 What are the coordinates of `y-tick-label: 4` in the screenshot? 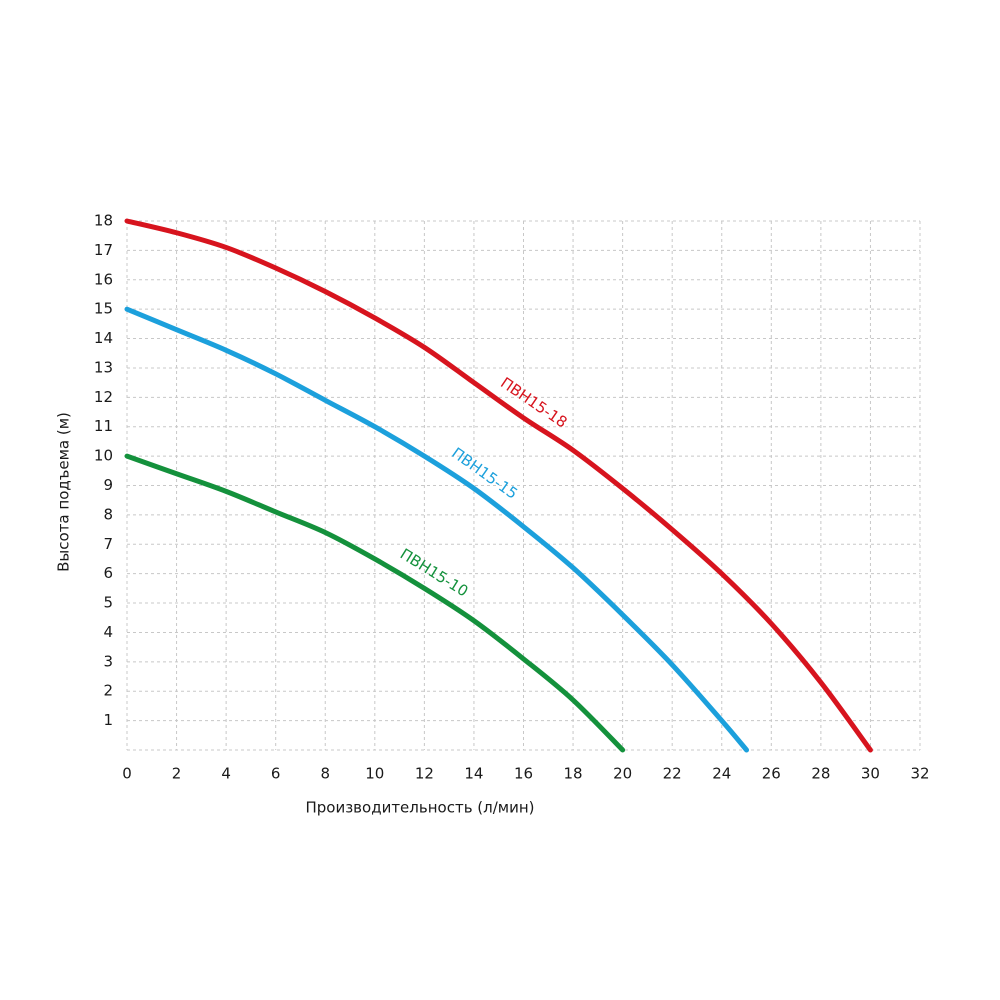 It's located at (108, 632).